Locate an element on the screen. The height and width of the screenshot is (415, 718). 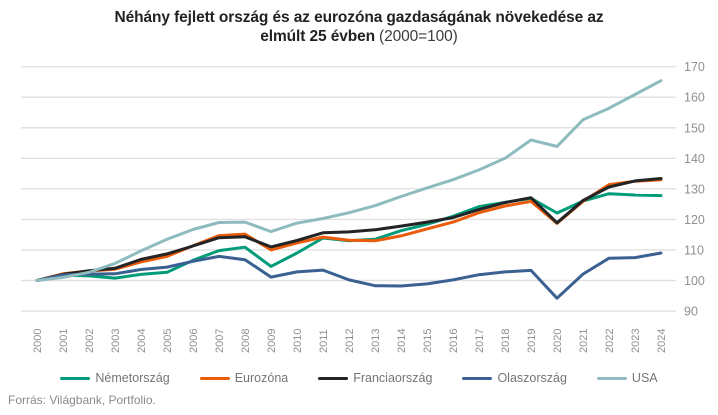
x-axis-tick-label: 2008 is located at coordinates (246, 341).